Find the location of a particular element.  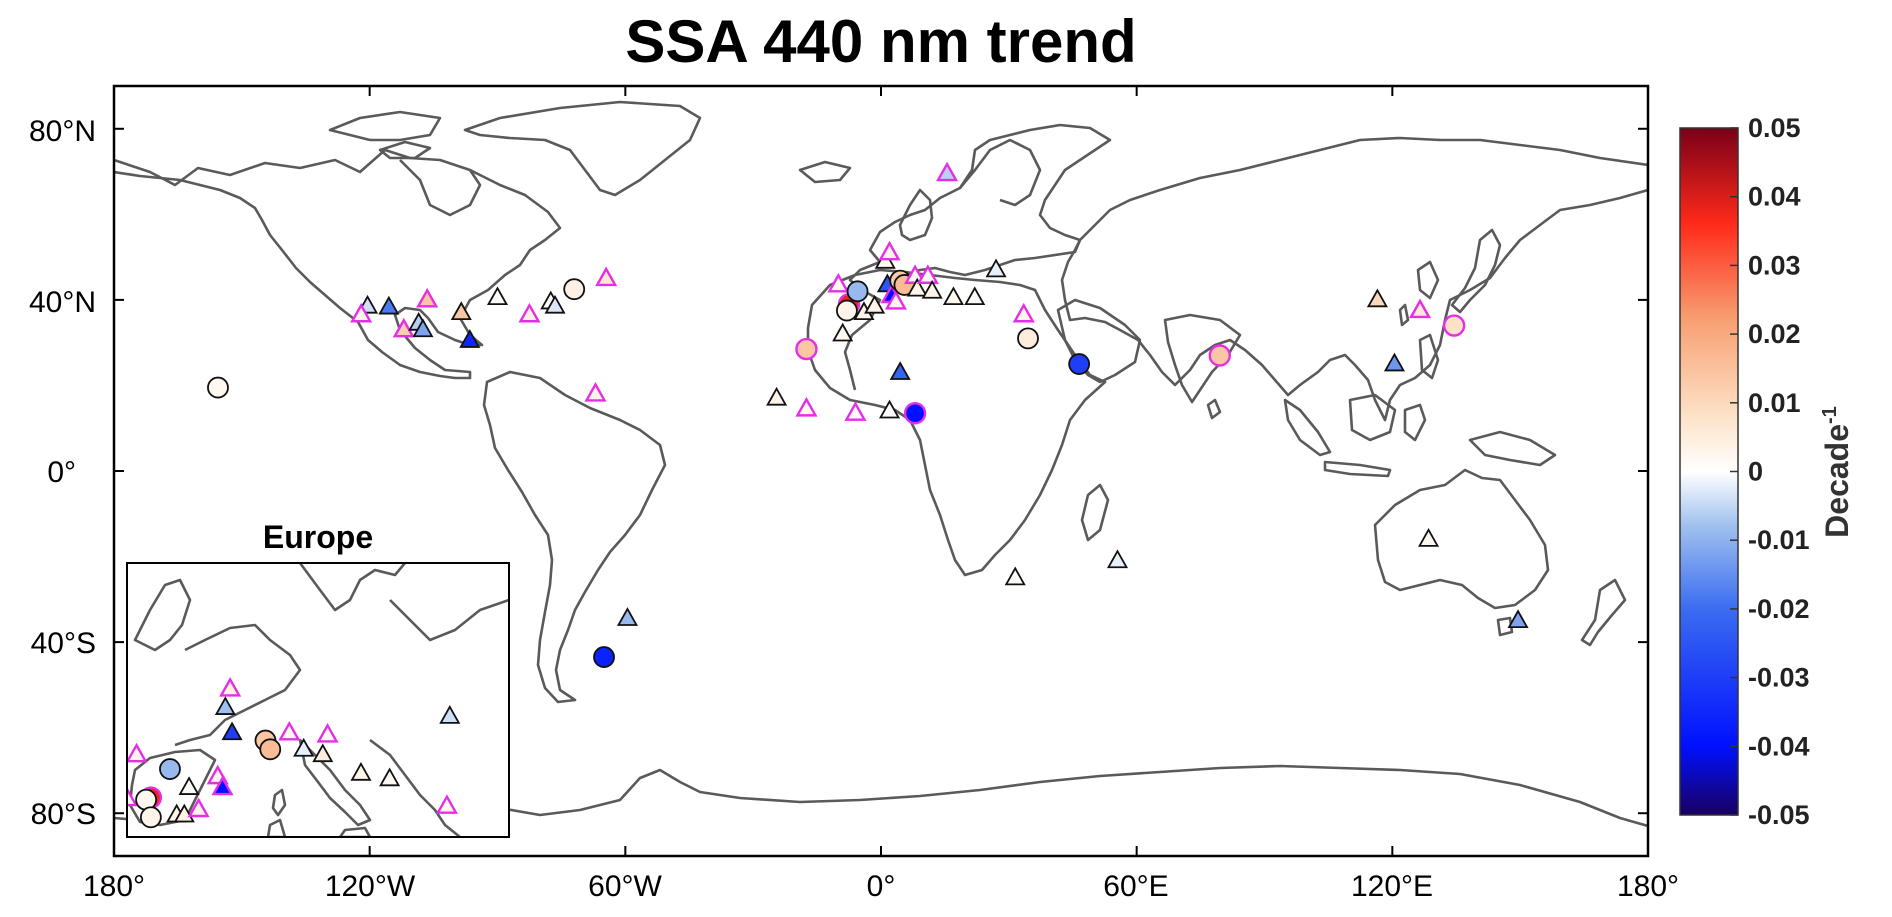

colorbar-gradient is located at coordinates (1709, 471).